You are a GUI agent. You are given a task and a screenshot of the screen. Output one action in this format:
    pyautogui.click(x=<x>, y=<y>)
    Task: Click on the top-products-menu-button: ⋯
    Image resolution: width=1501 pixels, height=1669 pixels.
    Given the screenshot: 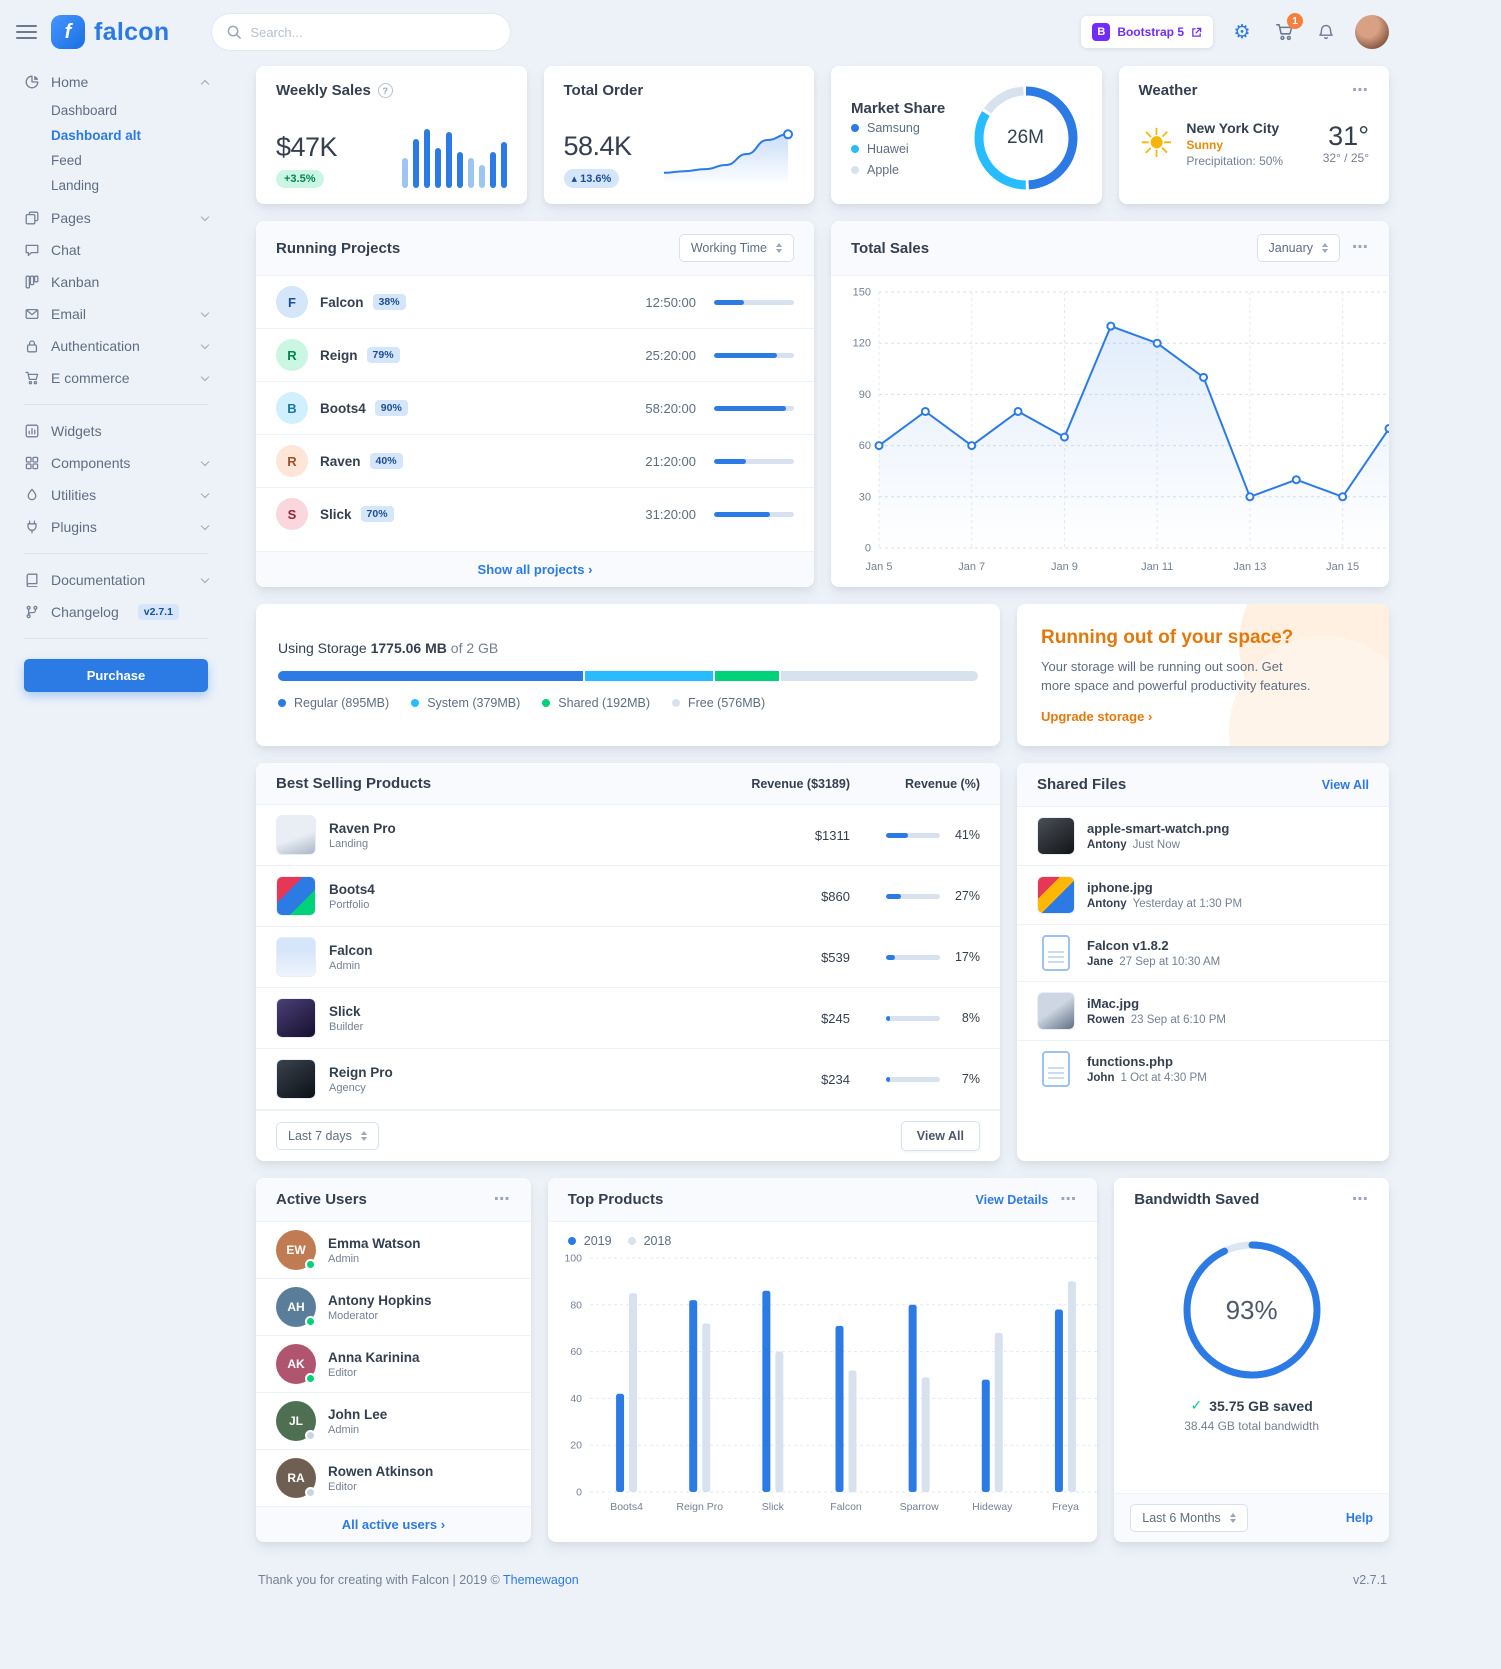 What is the action you would take?
    pyautogui.click(x=1069, y=1199)
    